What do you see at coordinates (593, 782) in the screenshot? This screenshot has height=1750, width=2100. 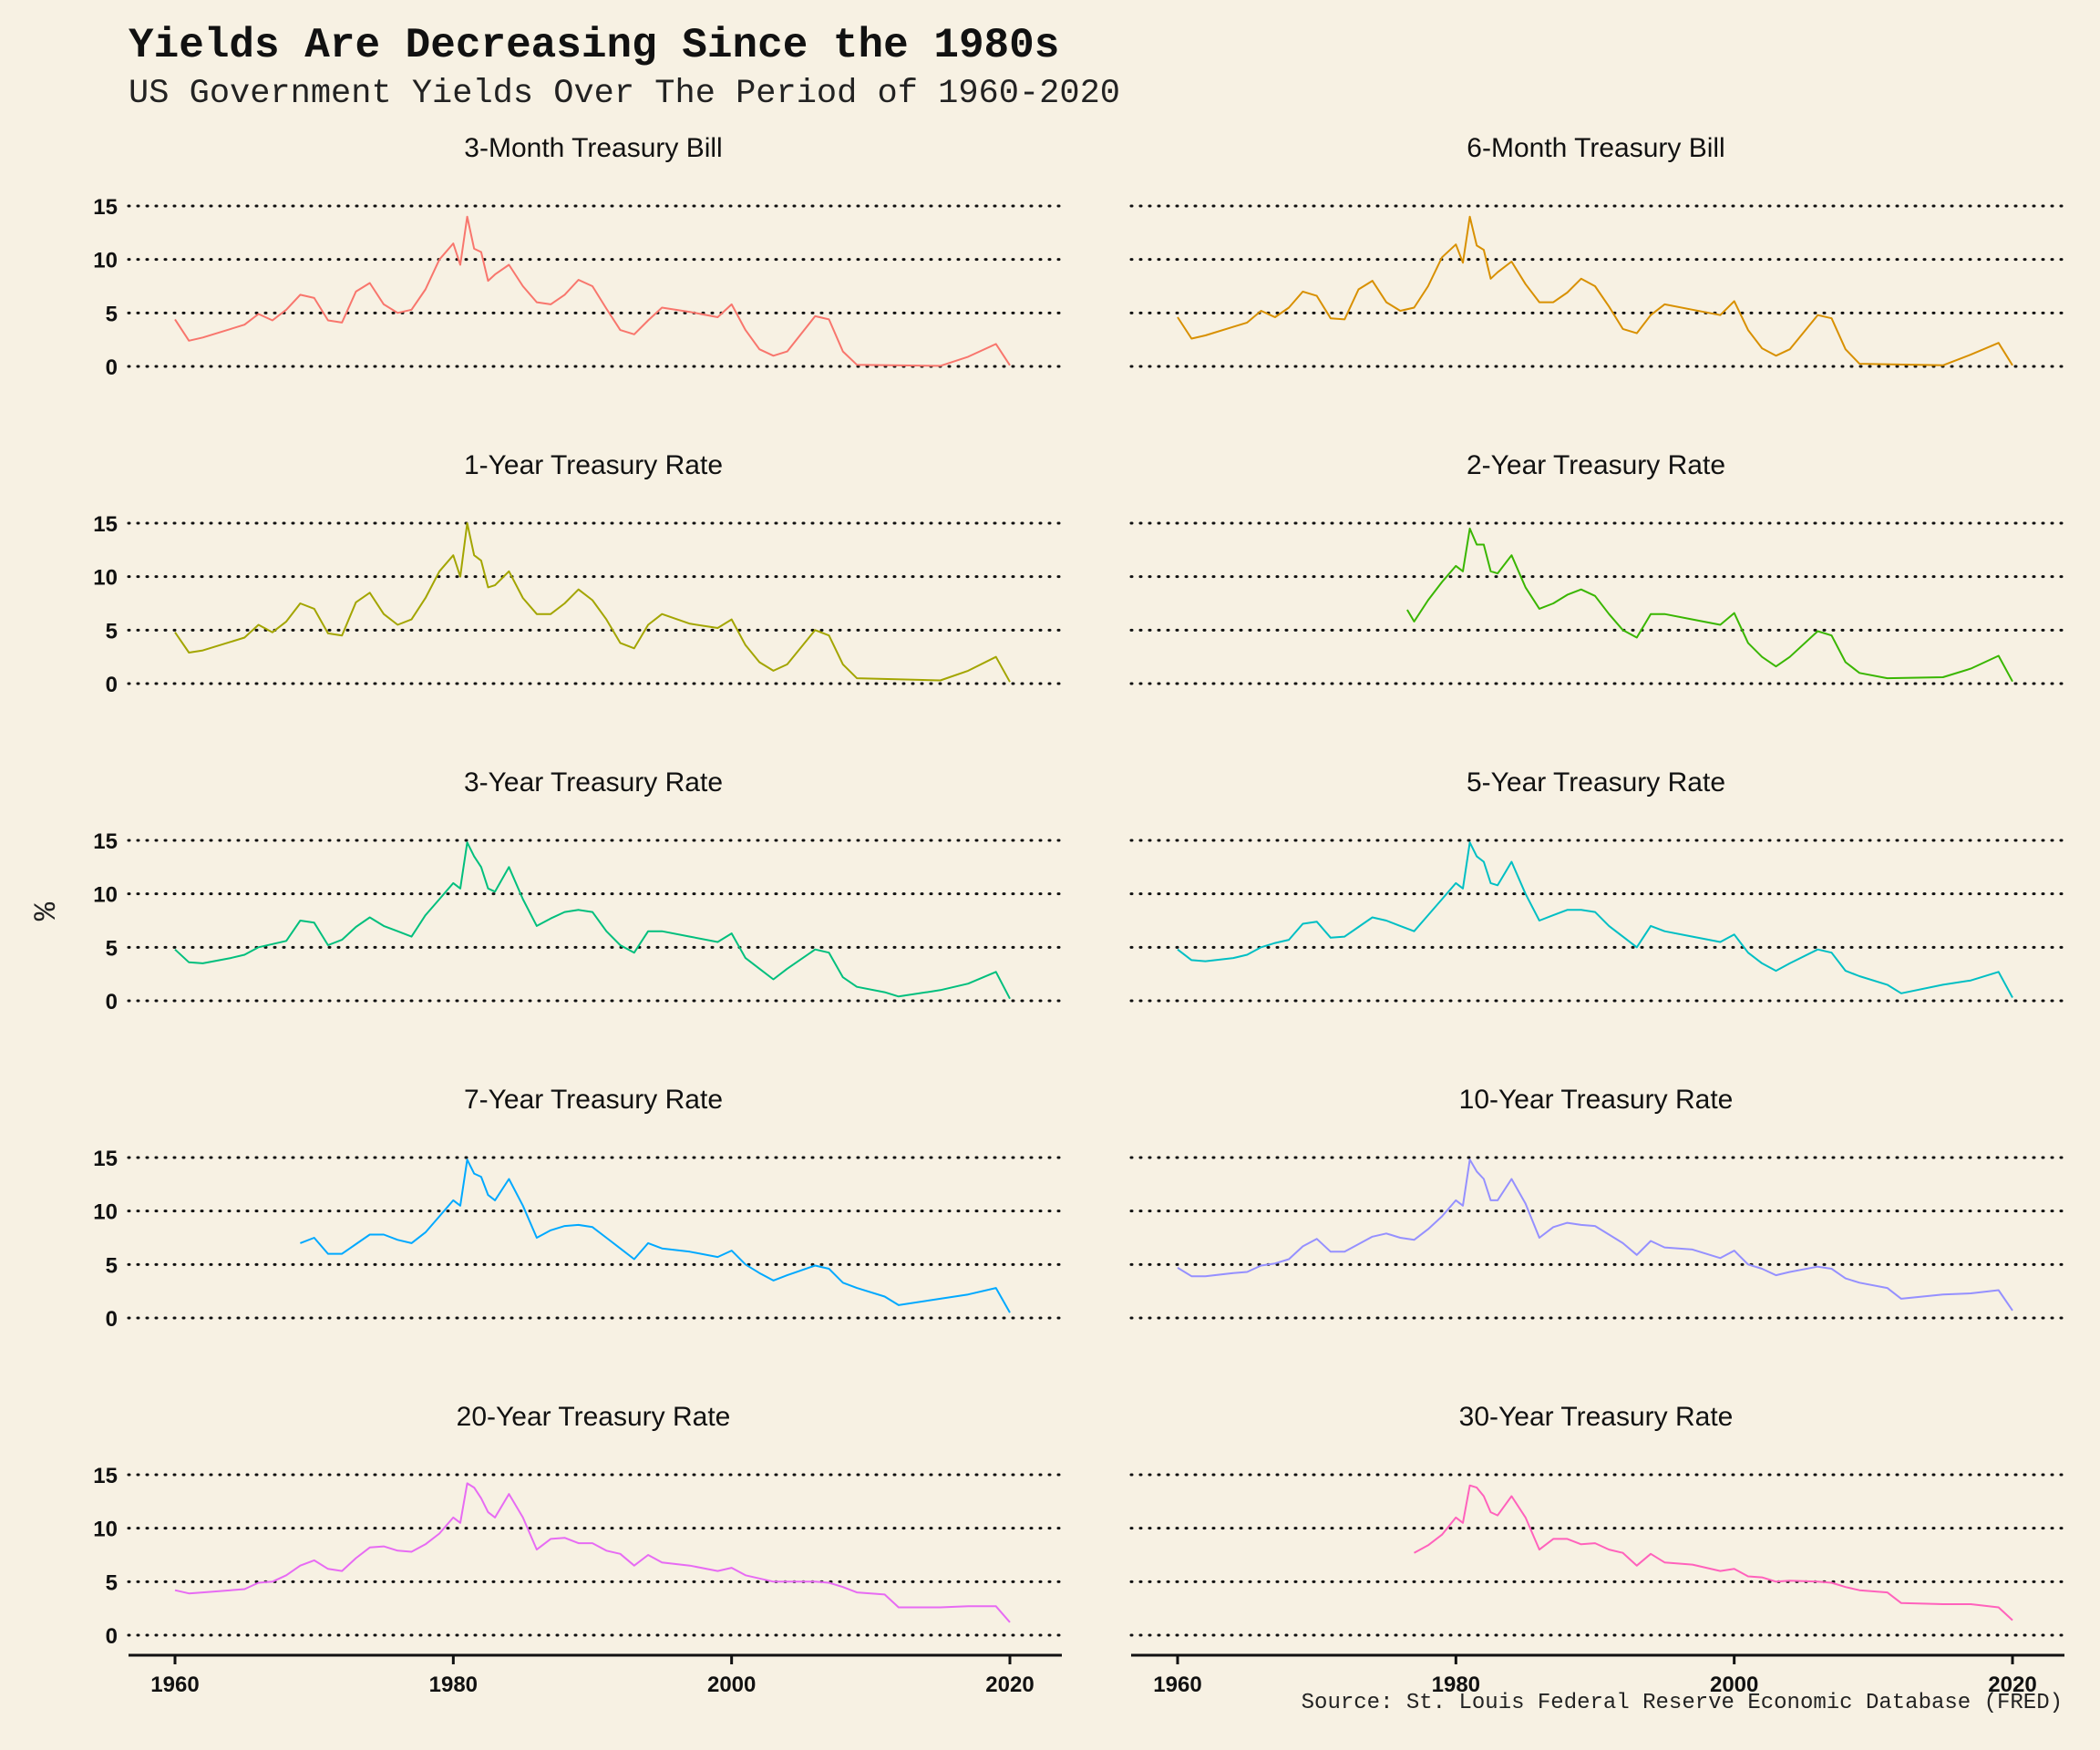 I see `panel-title: 3-Year Treasury Rate` at bounding box center [593, 782].